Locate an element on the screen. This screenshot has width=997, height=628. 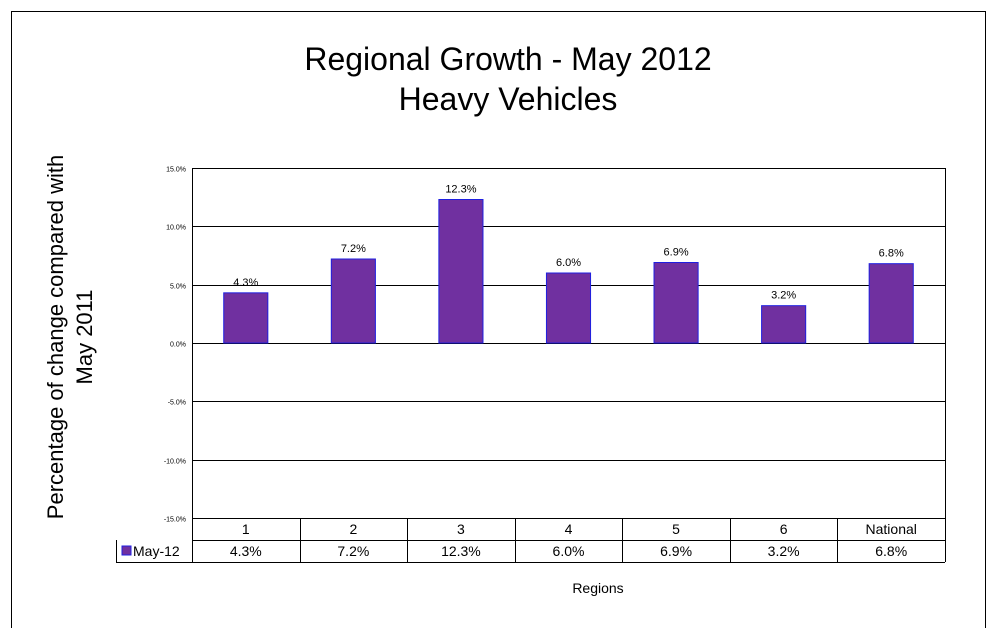
y-tick-label: 10.0% is located at coordinates (176, 228).